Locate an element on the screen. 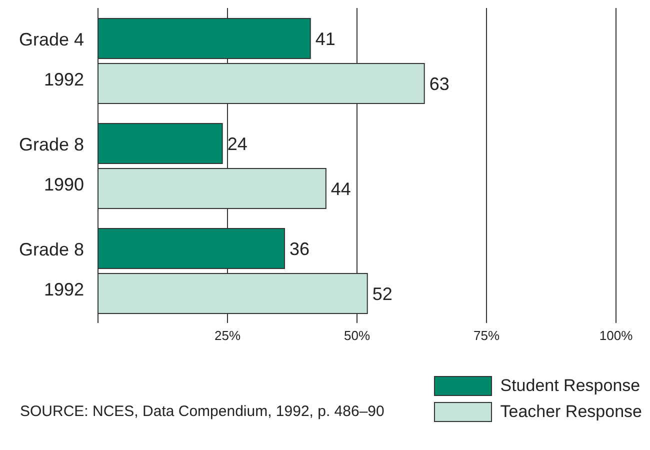  y-tick-label: Grade 8 1992 is located at coordinates (51, 269).